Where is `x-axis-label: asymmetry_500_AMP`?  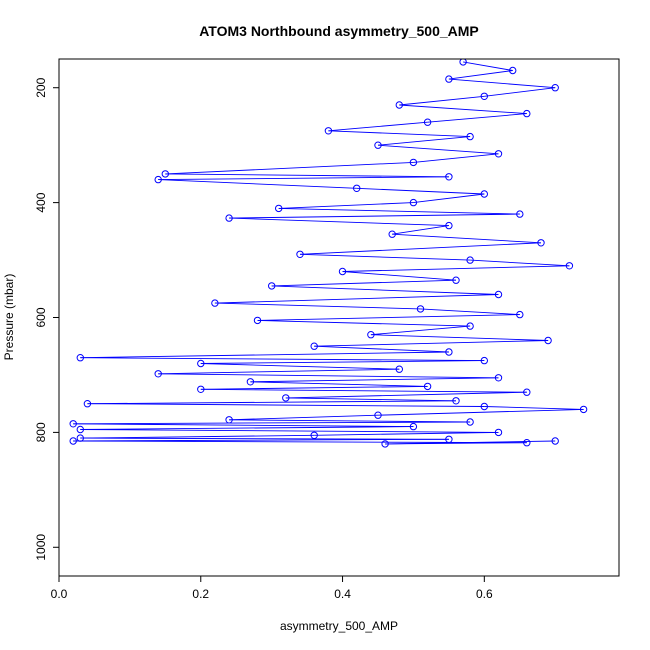
x-axis-label: asymmetry_500_AMP is located at coordinates (339, 626).